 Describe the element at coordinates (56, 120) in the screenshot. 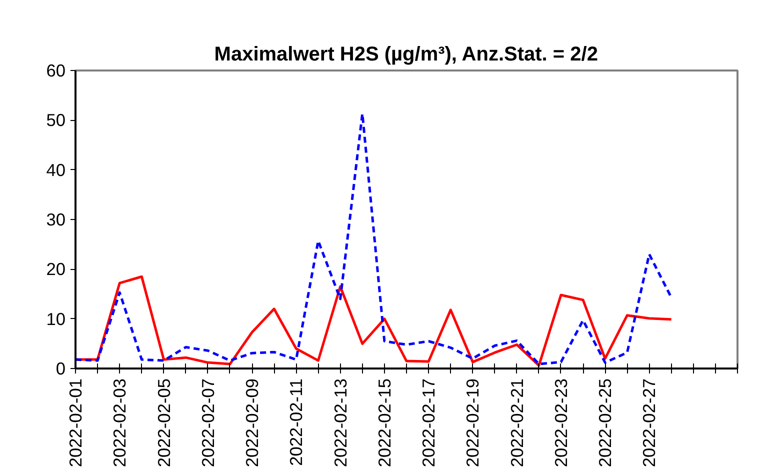

I see `y-tick-label: 50` at that location.